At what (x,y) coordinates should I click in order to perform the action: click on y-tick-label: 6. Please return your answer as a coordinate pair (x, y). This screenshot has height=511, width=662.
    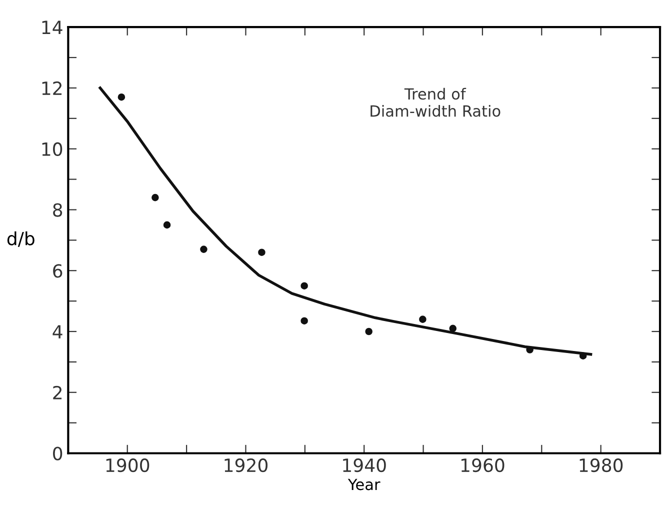
    Looking at the image, I should click on (57, 271).